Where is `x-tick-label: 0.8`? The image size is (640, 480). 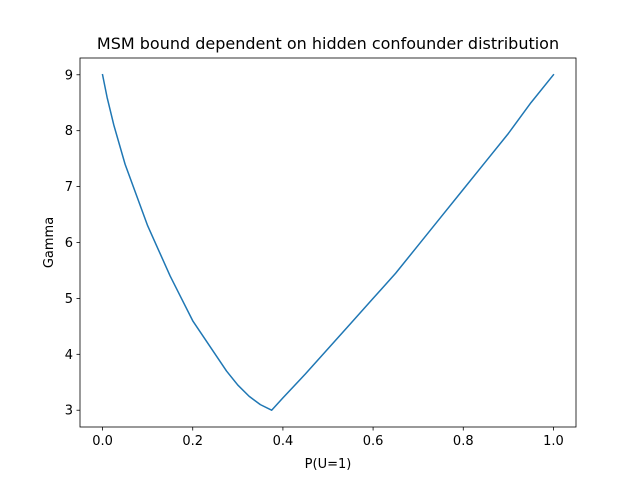
x-tick-label: 0.8 is located at coordinates (463, 441).